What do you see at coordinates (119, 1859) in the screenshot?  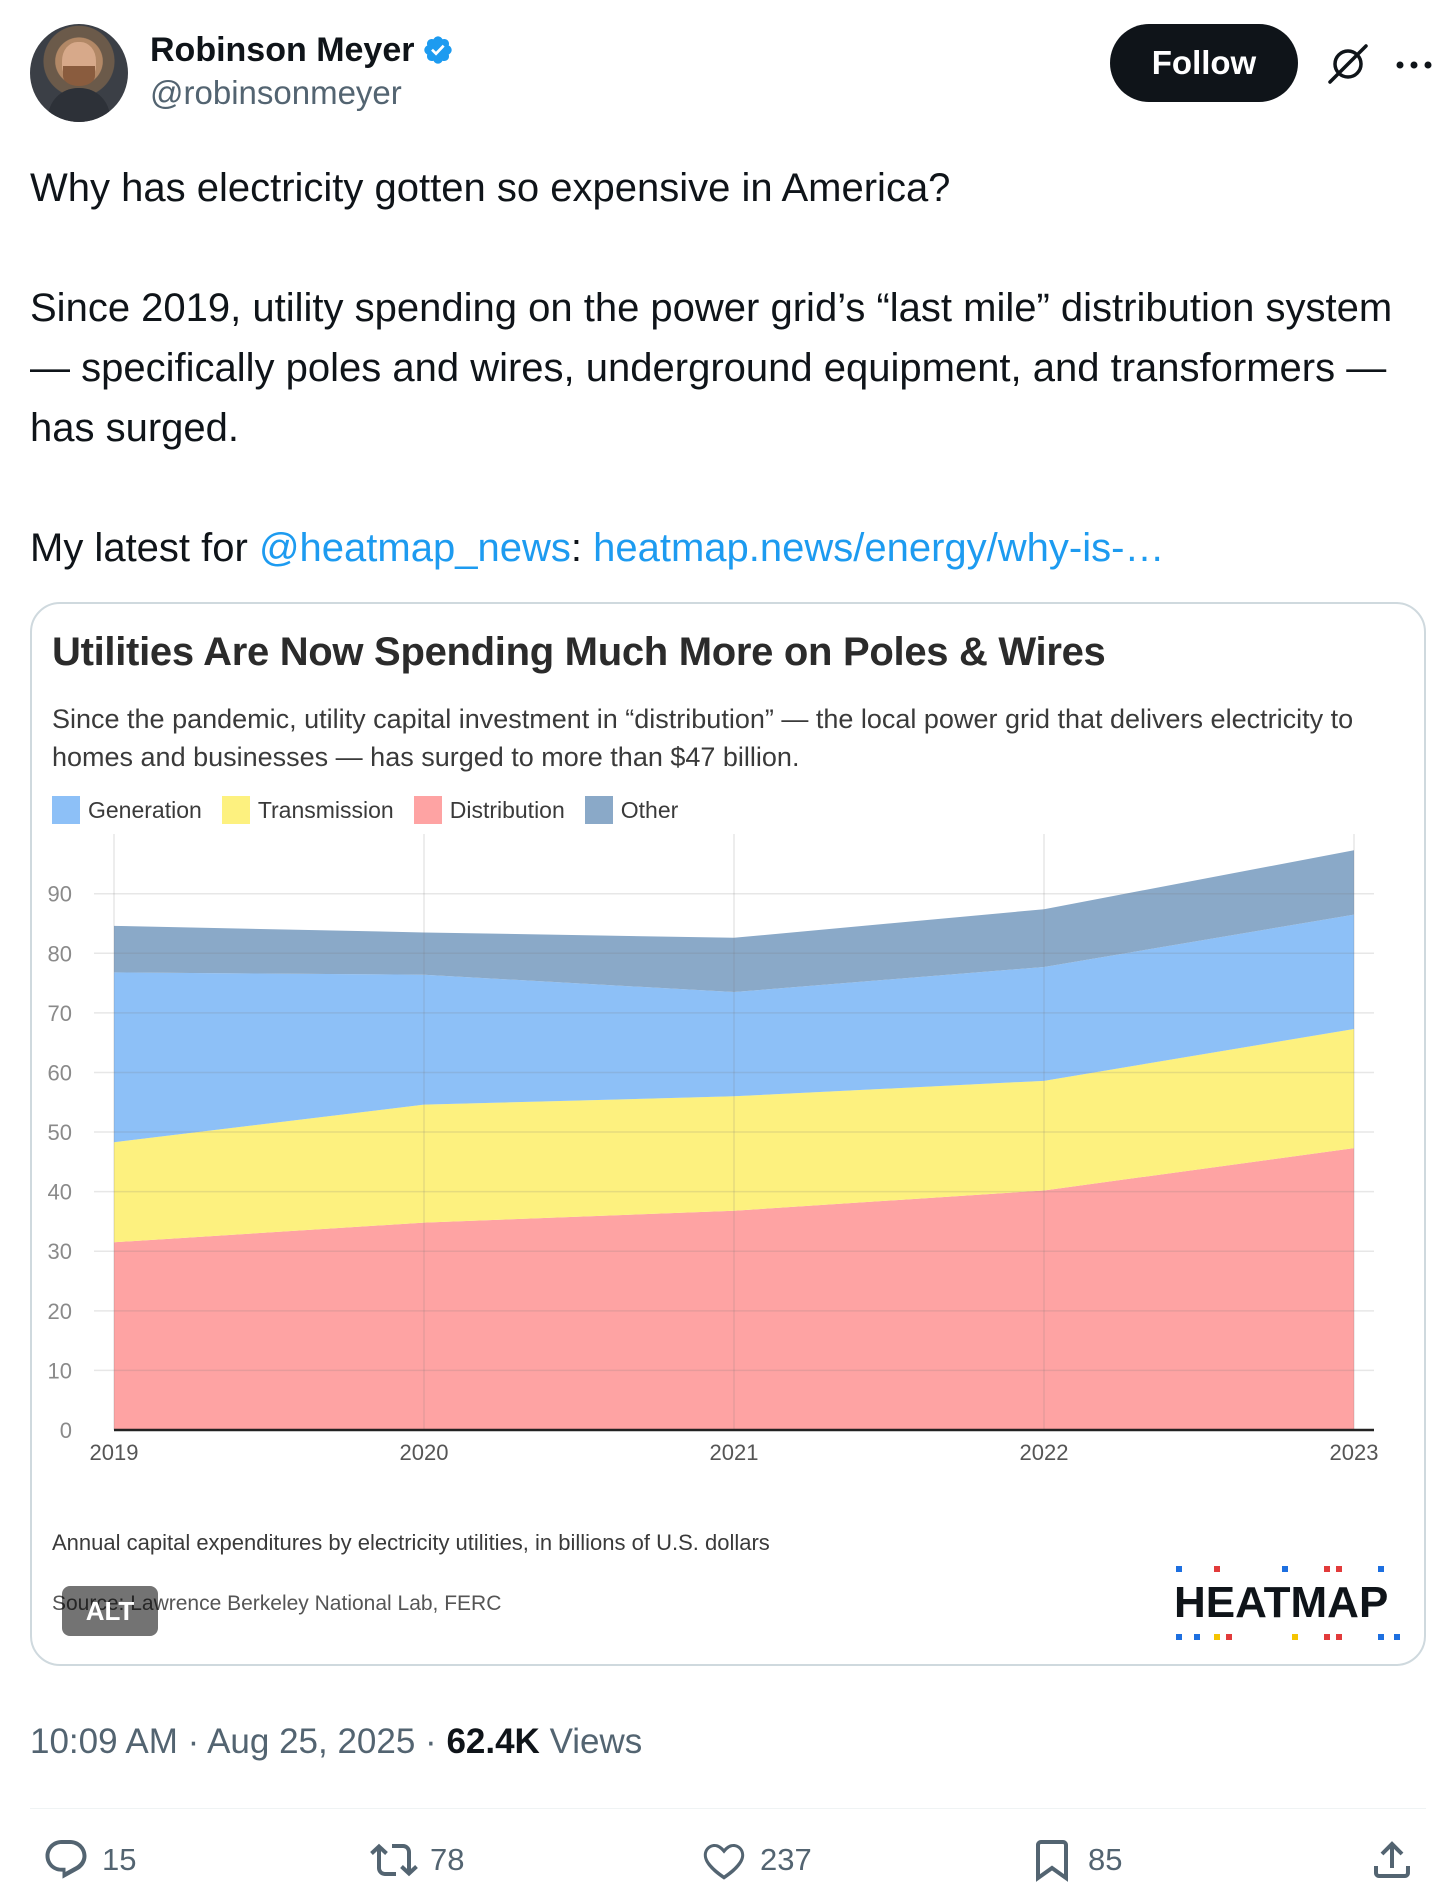 I see `reply-count: 15` at bounding box center [119, 1859].